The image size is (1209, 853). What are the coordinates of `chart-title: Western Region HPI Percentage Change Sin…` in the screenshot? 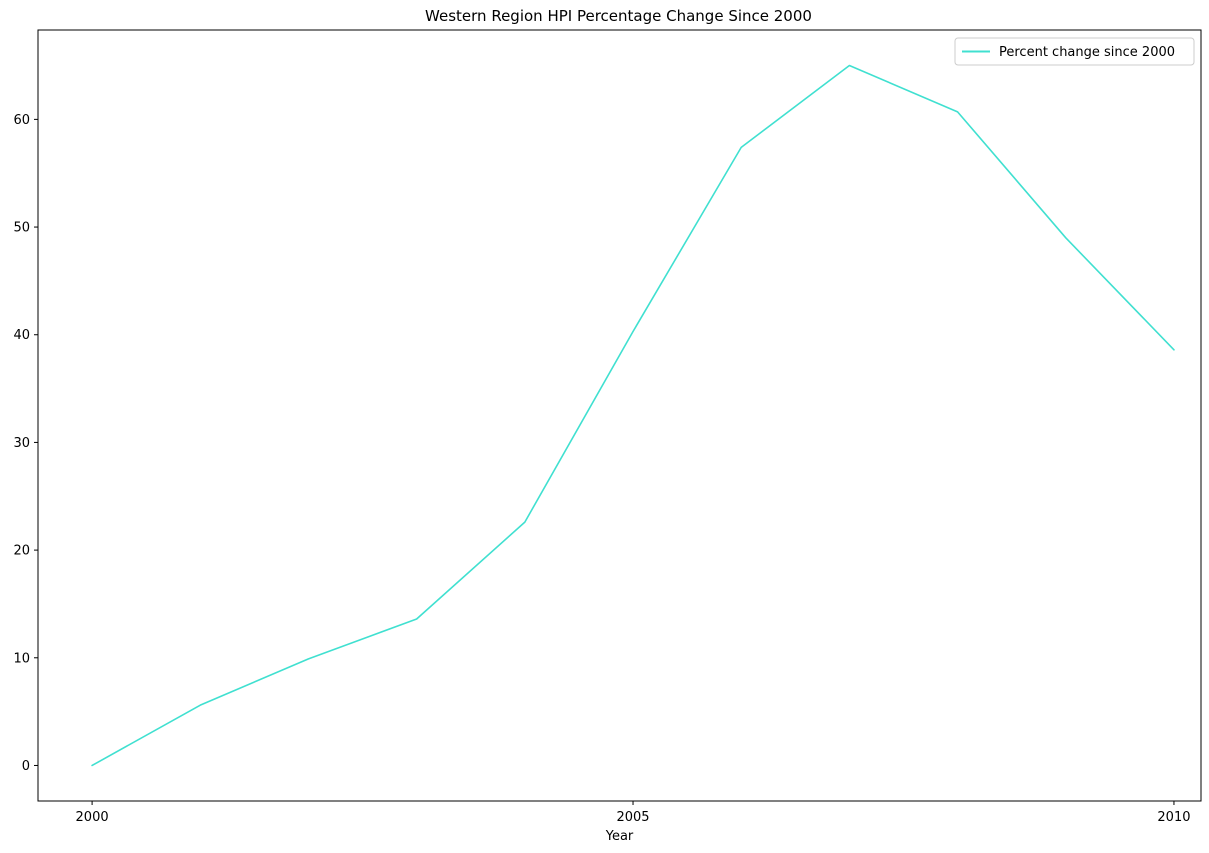 It's located at (618, 16).